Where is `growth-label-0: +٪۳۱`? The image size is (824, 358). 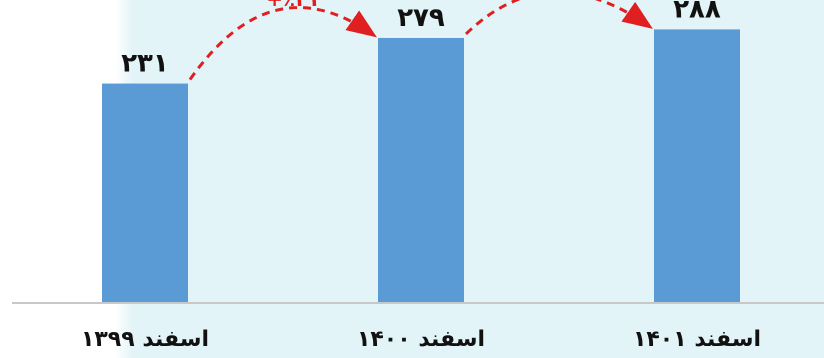
growth-label-0: +٪۳۱ is located at coordinates (292, 5).